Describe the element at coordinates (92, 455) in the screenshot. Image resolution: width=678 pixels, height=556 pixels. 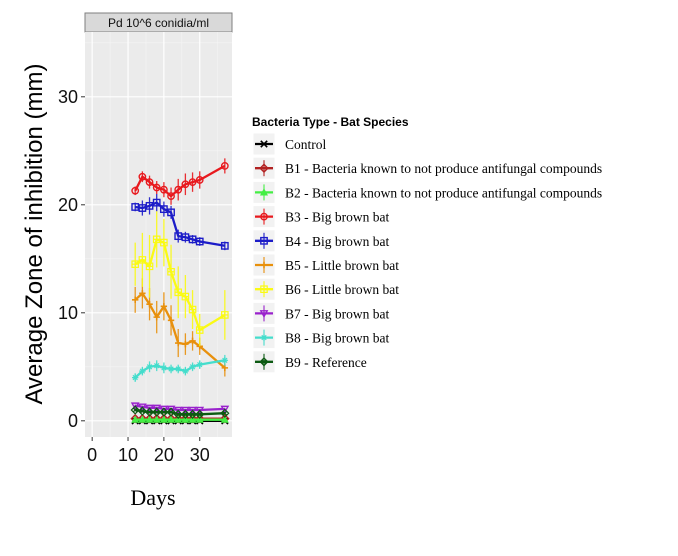
I see `x-tick-label: 0` at that location.